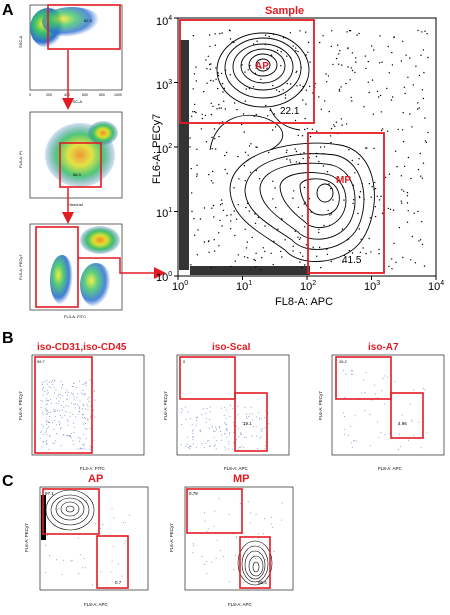 Image resolution: width=450 pixels, height=615 pixels. I want to click on thumb-1-density-b, so click(72, 22).